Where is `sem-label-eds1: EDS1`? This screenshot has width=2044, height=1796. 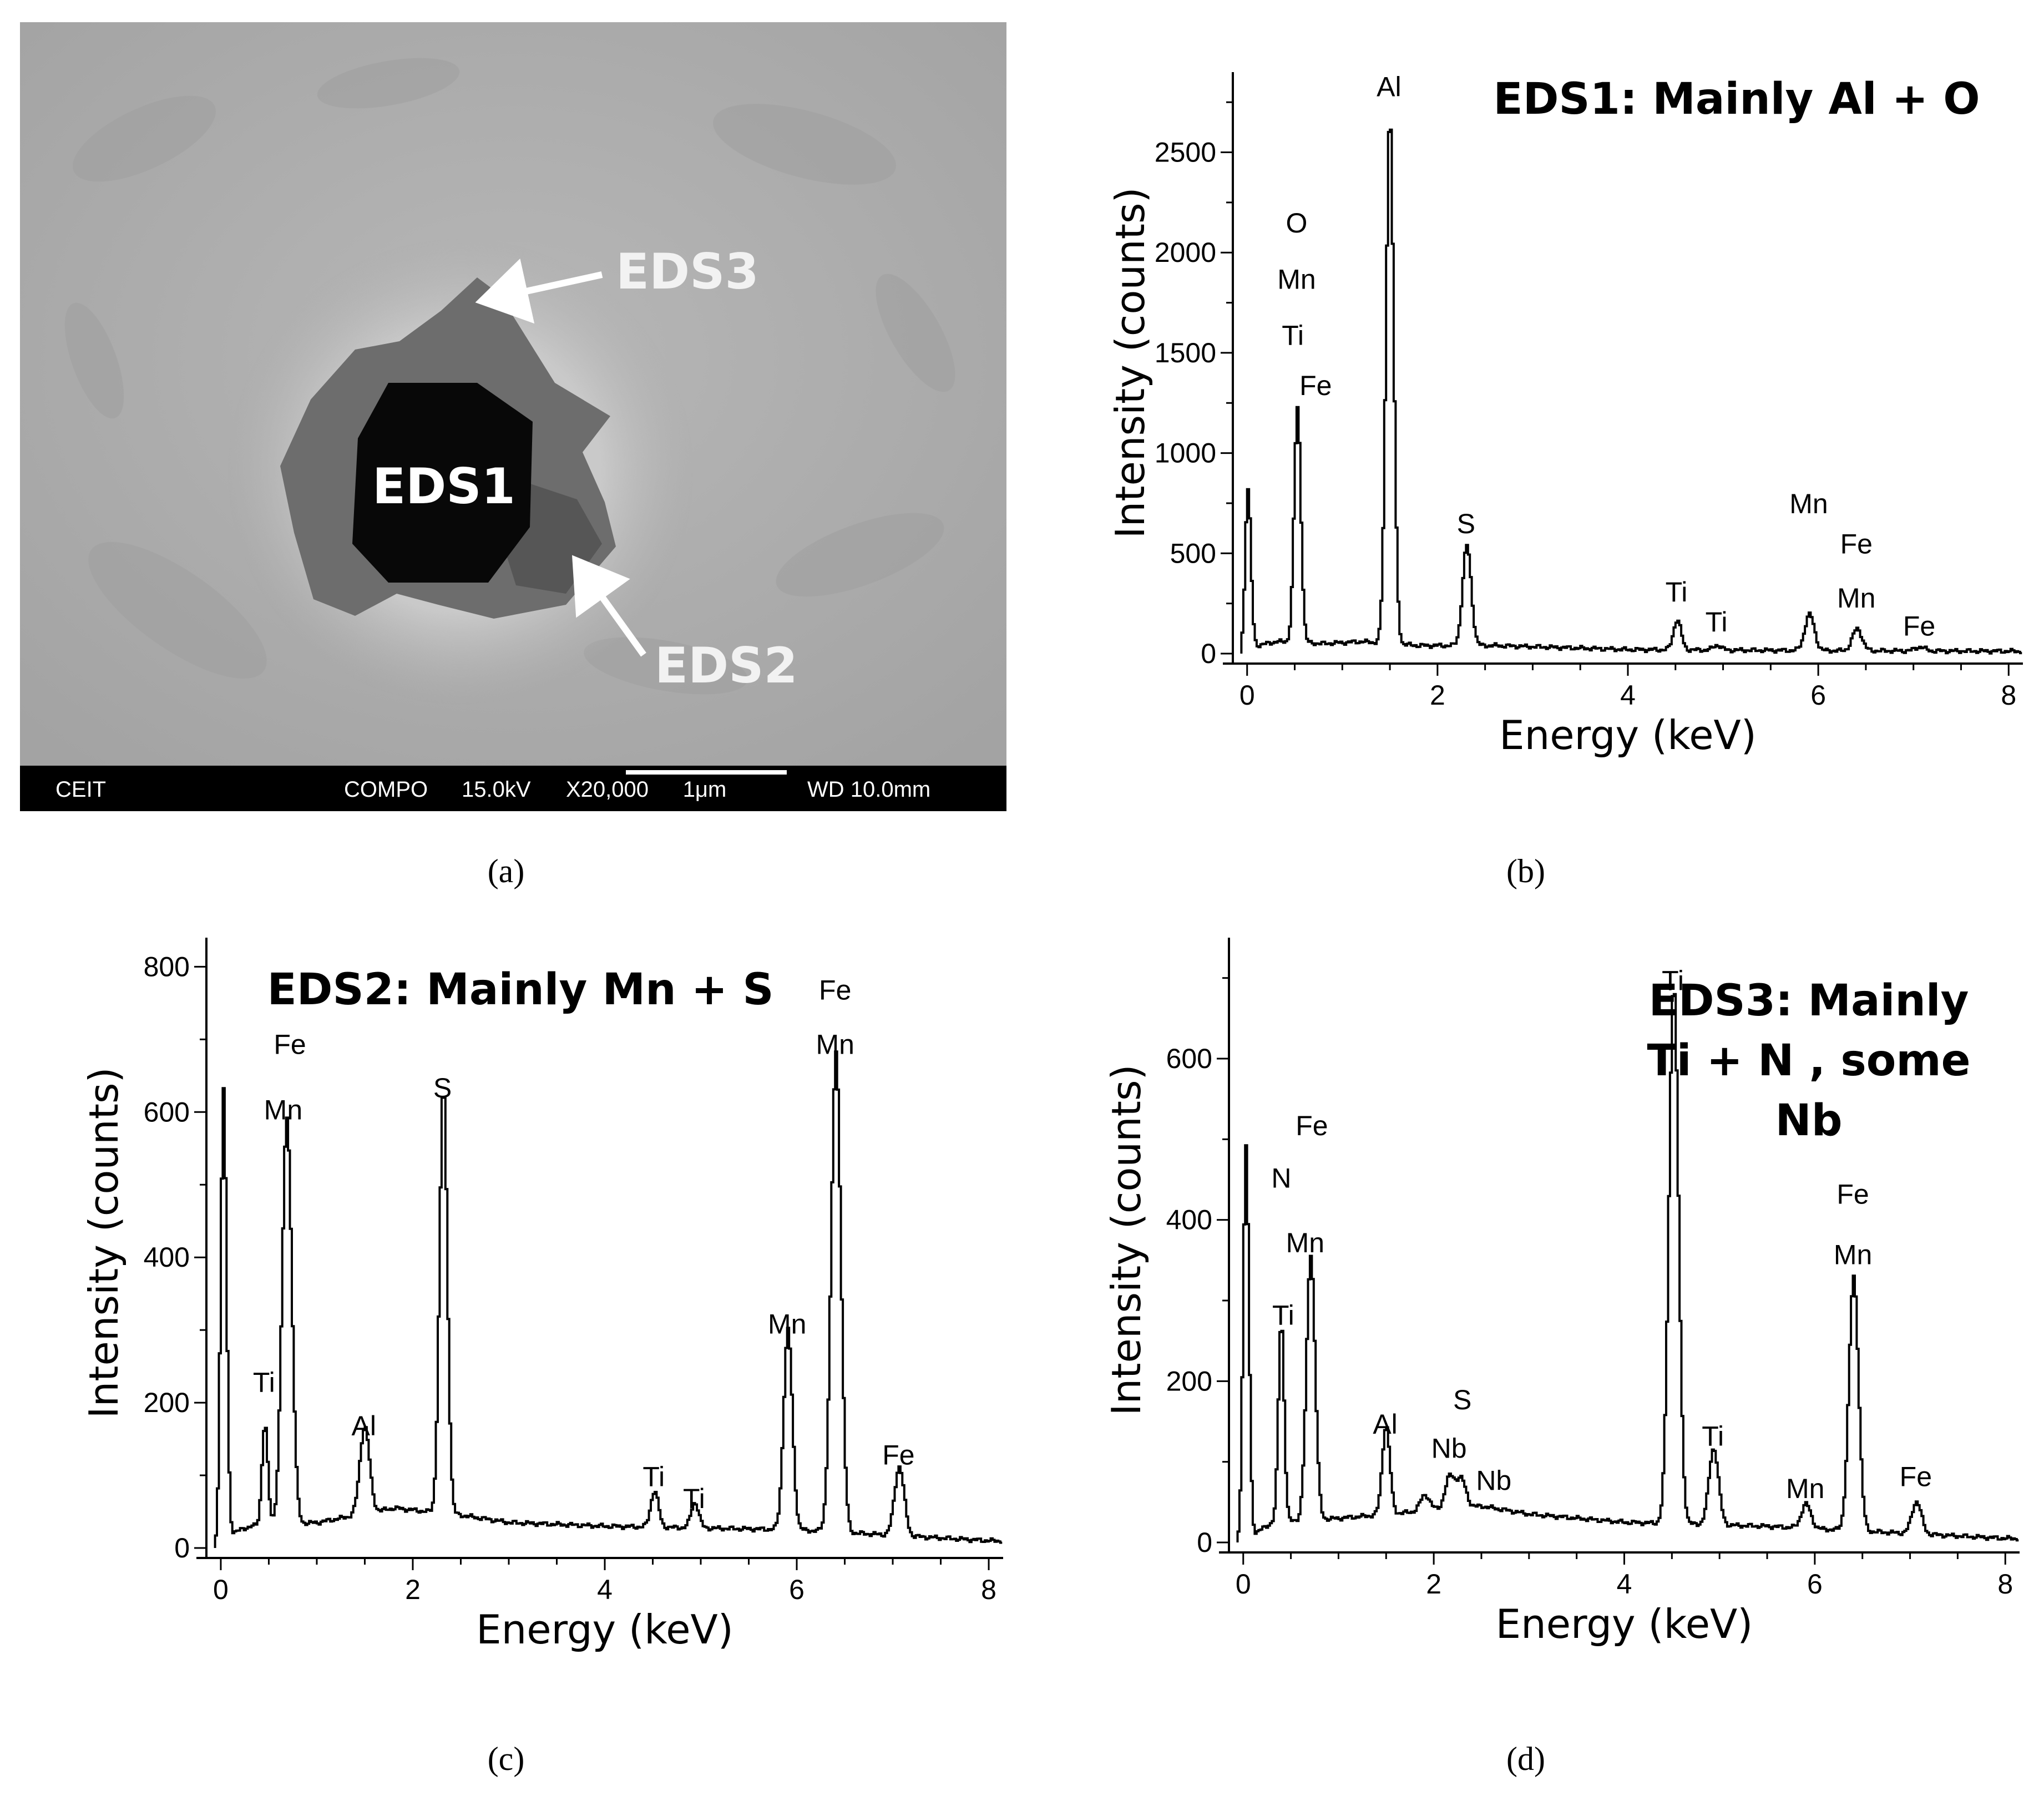
sem-label-eds1: EDS1 is located at coordinates (444, 486).